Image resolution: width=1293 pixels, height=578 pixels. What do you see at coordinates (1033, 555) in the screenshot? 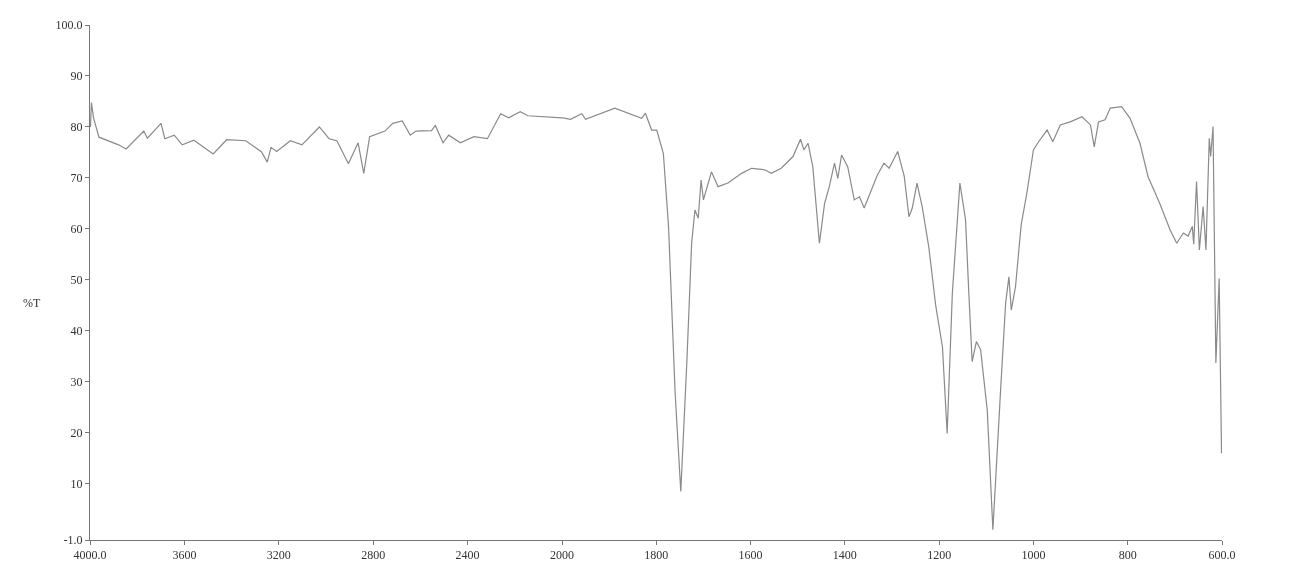
I see `x-tick-label: 1000` at bounding box center [1033, 555].